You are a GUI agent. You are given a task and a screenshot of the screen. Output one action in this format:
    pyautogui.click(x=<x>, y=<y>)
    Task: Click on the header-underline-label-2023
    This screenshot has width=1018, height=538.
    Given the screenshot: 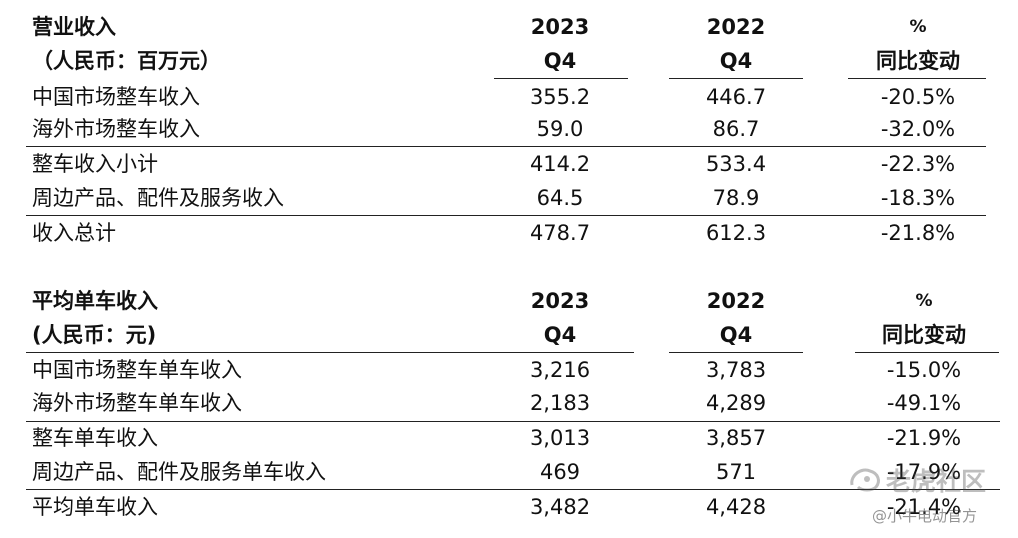 What is the action you would take?
    pyautogui.click(x=330, y=352)
    